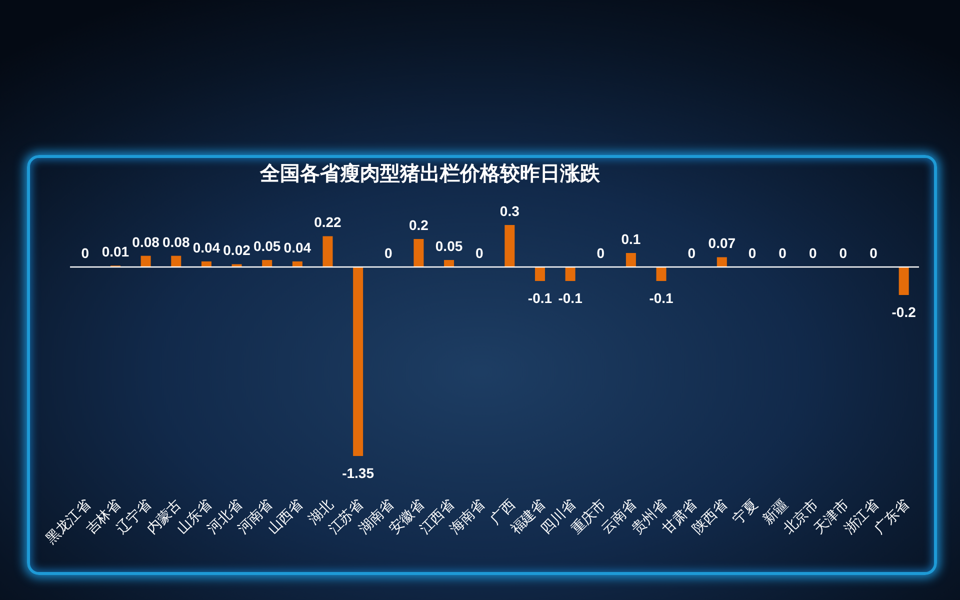  Describe the element at coordinates (631, 239) in the screenshot. I see `data-label: 0.1` at that location.